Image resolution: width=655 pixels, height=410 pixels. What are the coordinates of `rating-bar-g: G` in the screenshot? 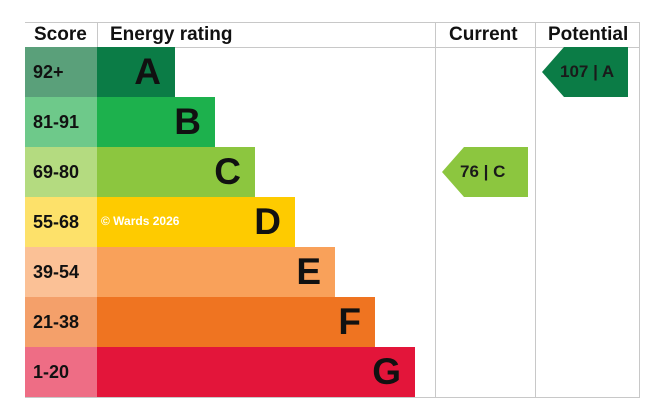 It's located at (256, 372).